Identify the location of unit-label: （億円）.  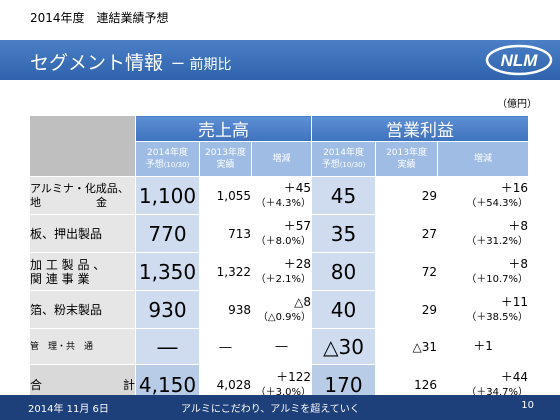
(517, 104).